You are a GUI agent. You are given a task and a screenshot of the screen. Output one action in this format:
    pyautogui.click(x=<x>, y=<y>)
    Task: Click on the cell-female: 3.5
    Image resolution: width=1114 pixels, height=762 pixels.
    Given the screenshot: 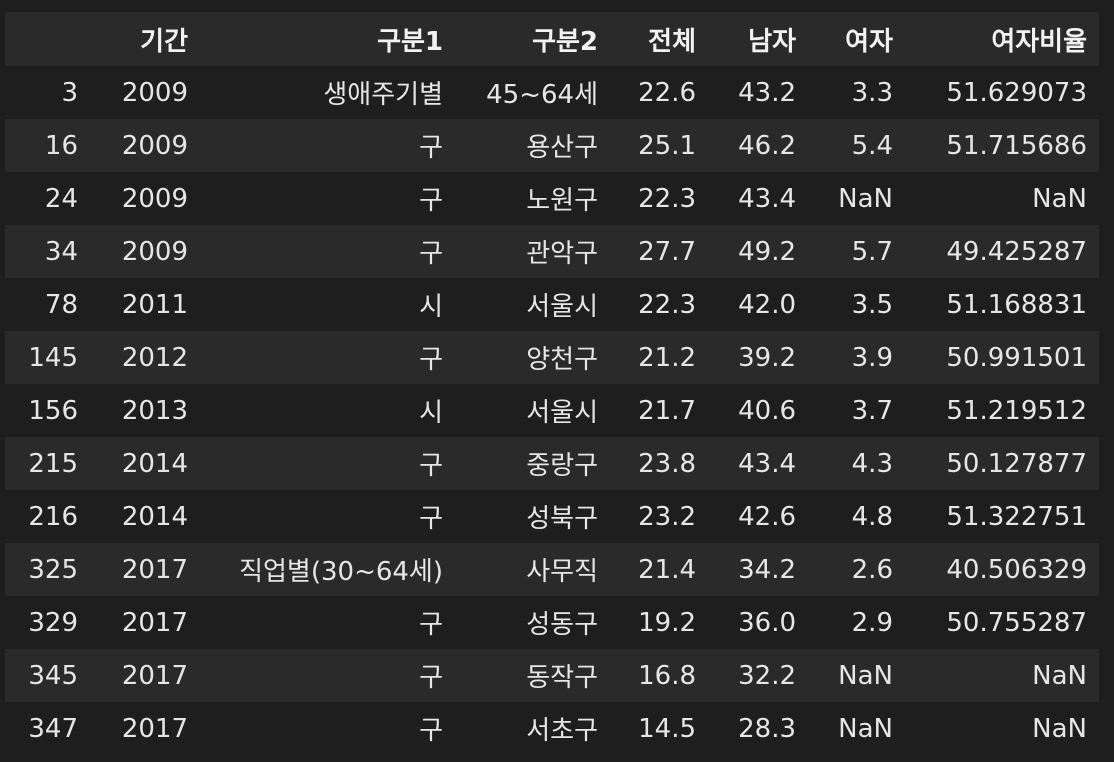 What is the action you would take?
    pyautogui.click(x=872, y=304)
    